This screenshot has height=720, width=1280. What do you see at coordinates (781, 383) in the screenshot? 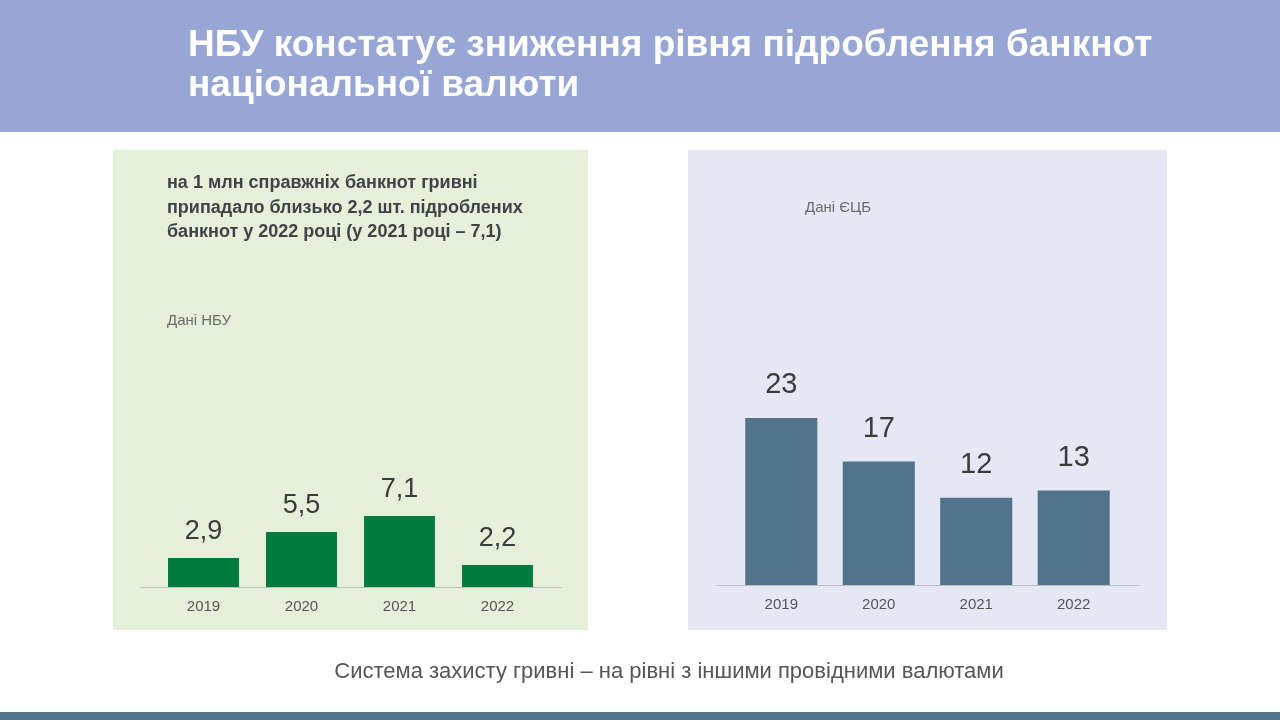
I see `data-label: 23` at bounding box center [781, 383].